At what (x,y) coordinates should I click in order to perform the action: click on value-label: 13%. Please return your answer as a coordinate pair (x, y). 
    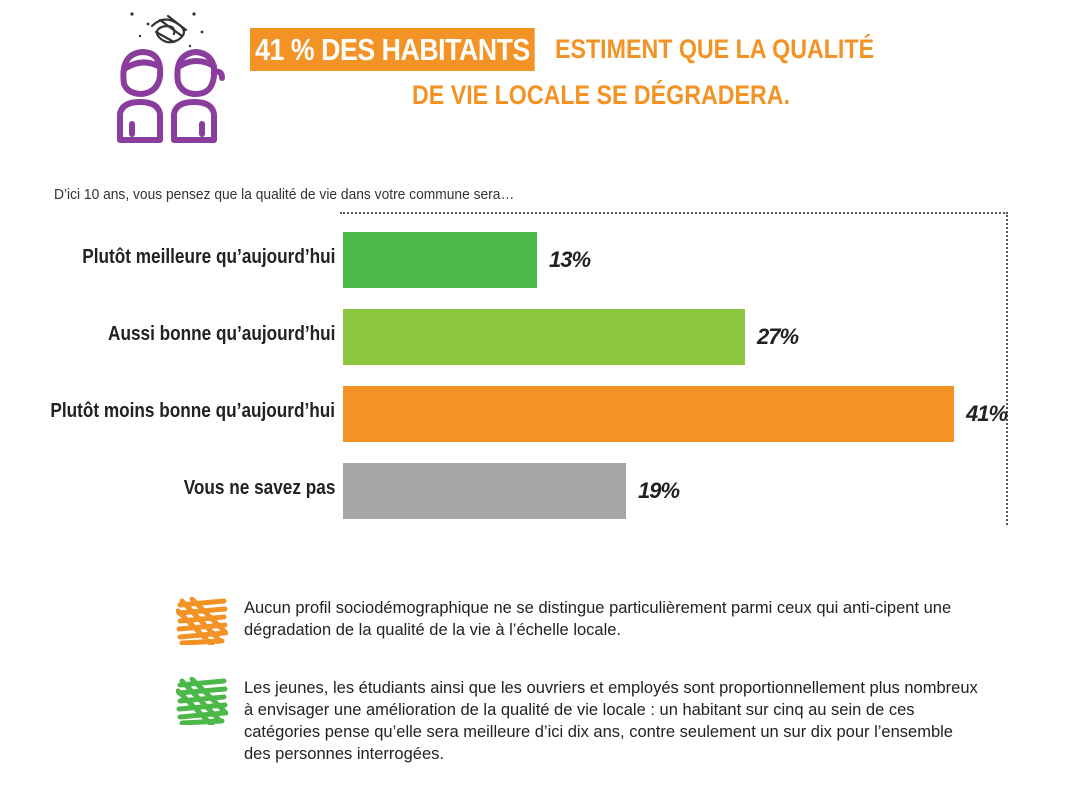
    Looking at the image, I should click on (570, 259).